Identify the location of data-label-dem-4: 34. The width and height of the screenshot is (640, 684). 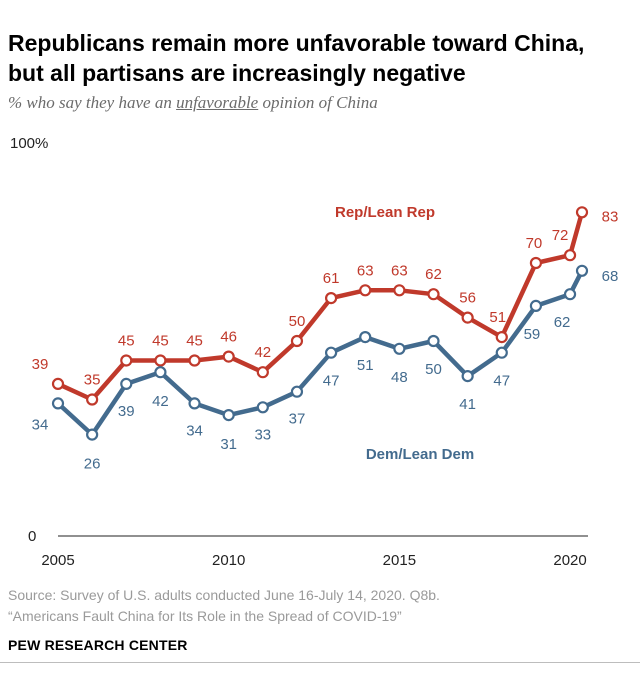
(194, 430).